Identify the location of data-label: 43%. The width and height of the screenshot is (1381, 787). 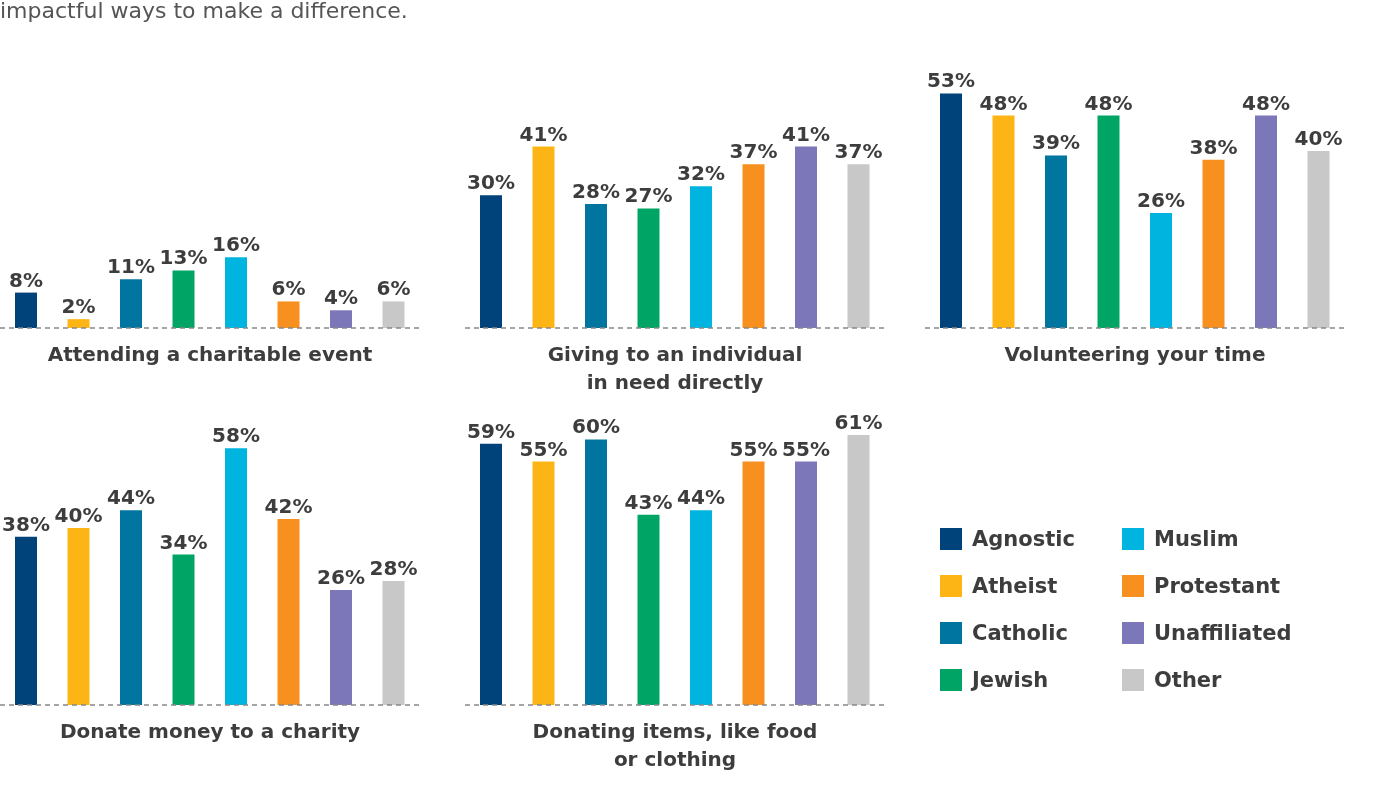
(648, 501).